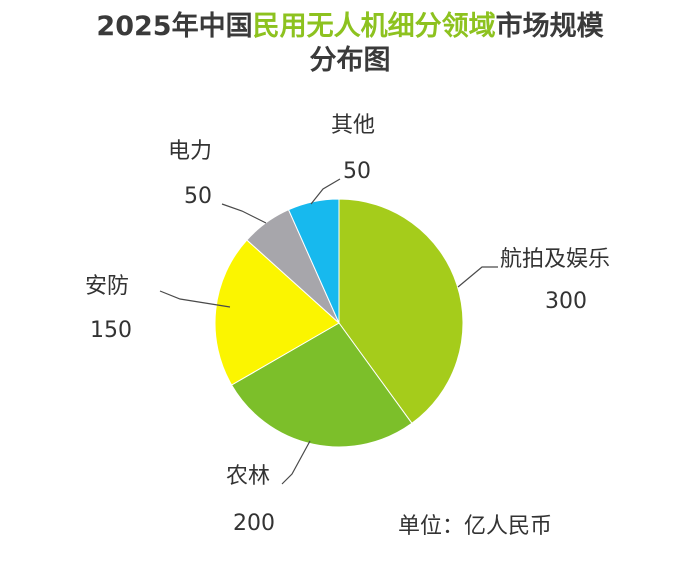  What do you see at coordinates (111, 330) in the screenshot?
I see `slice-value-label: 150` at bounding box center [111, 330].